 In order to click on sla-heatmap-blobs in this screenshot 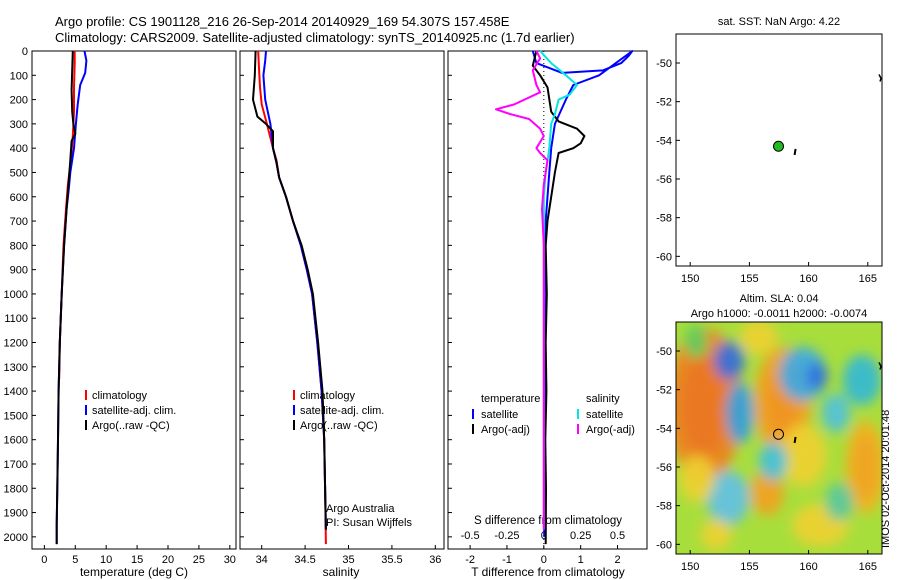, I will do `click(779, 436)`.